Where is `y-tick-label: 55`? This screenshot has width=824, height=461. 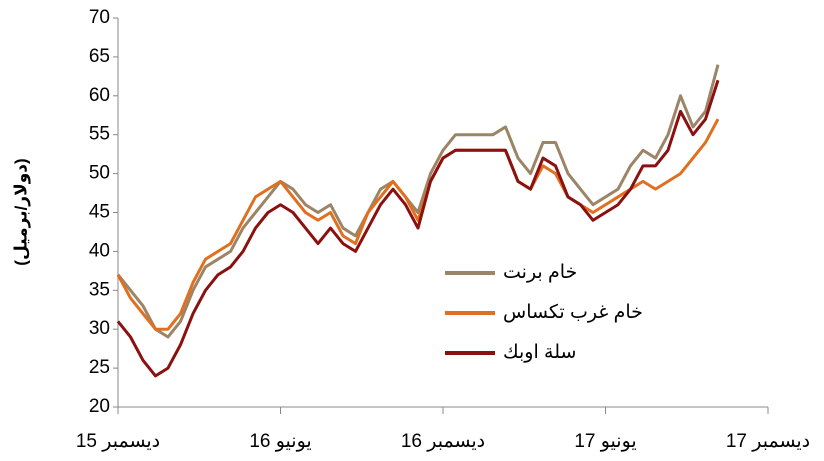
y-tick-label: 55 is located at coordinates (99, 134).